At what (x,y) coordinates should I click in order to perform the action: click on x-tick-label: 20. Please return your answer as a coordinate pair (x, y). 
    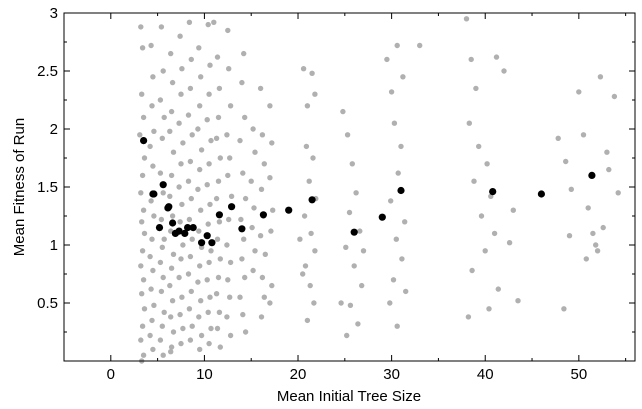
    Looking at the image, I should click on (298, 374).